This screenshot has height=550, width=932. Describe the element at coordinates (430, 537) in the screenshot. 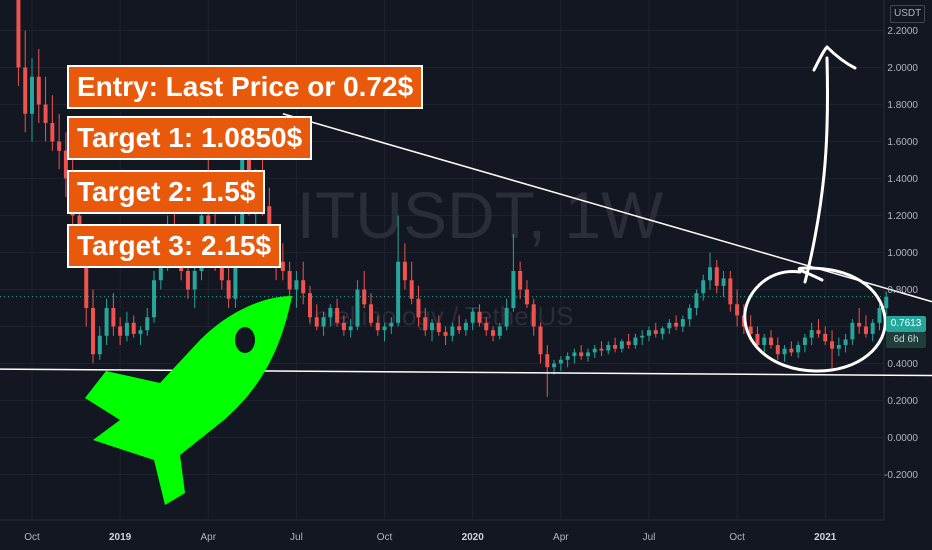

I see `time-axis: Oct 2019 Apr Jul Oct 2020 Apr Jul Oct 2021` at that location.